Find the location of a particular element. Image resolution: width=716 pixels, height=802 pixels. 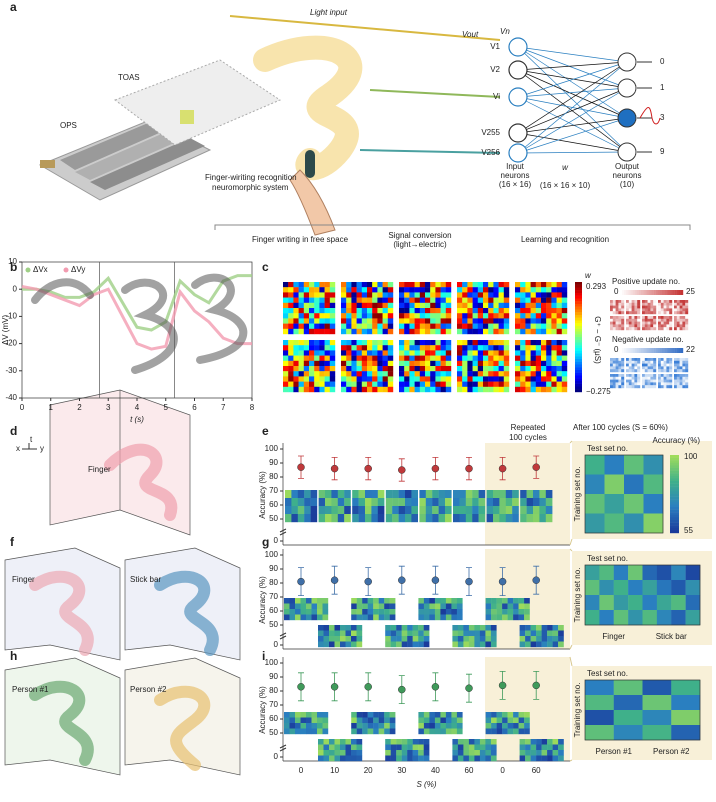

label: After 100 cycles (S = 60%) is located at coordinates (620, 427).